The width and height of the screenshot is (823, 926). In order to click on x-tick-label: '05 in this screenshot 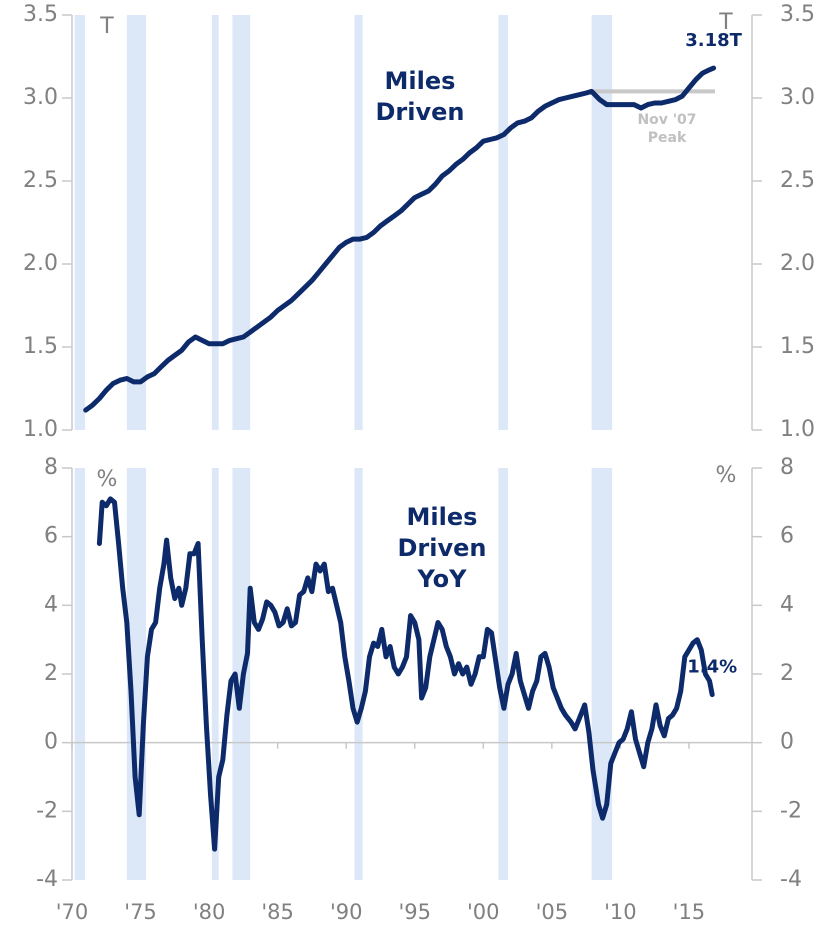, I will do `click(552, 912)`.